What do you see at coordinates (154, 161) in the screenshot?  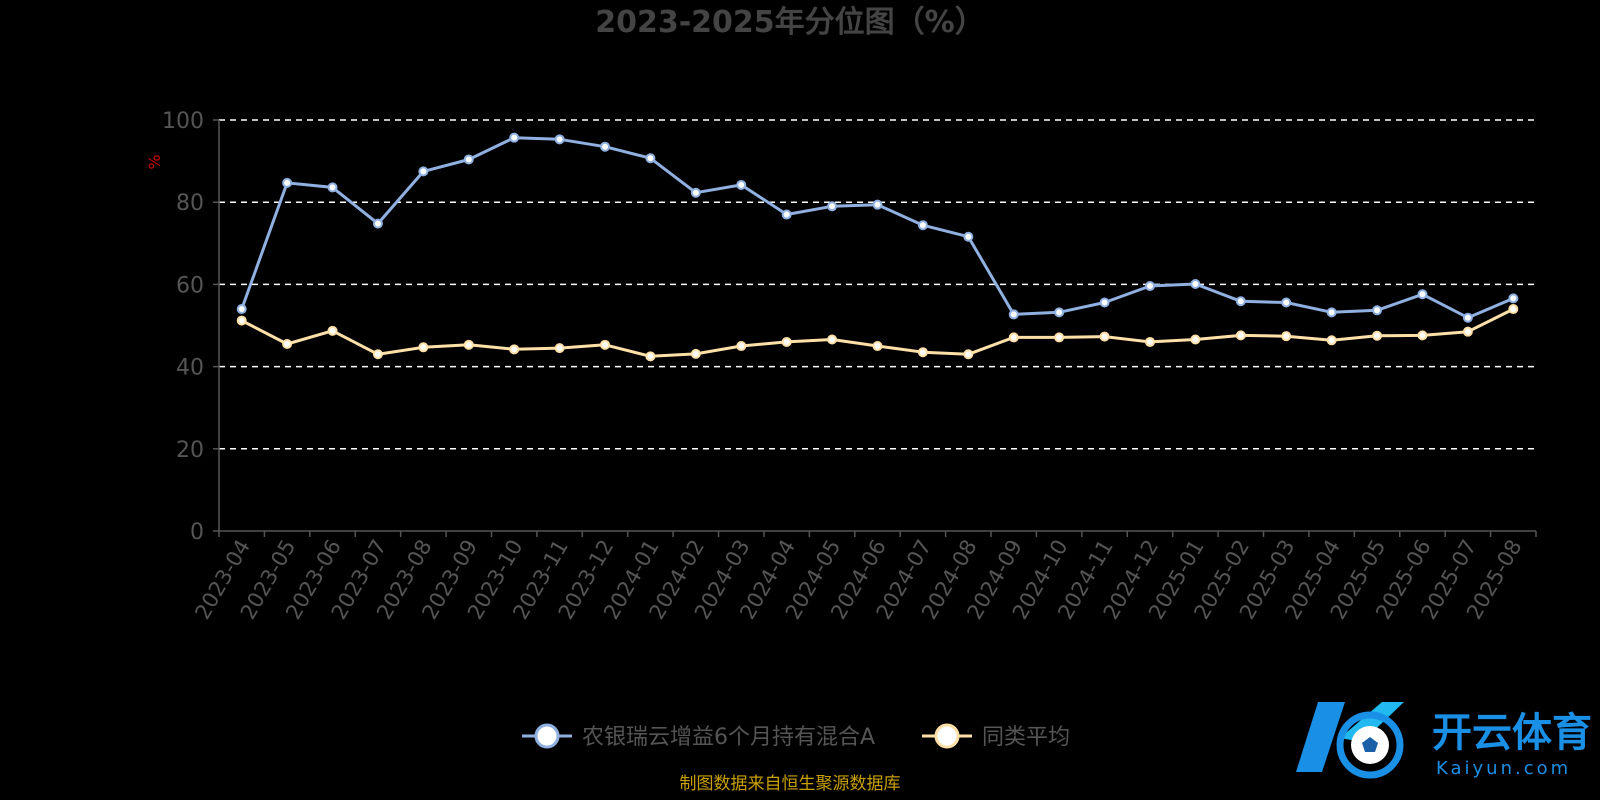 I see `y-axis-label: %` at bounding box center [154, 161].